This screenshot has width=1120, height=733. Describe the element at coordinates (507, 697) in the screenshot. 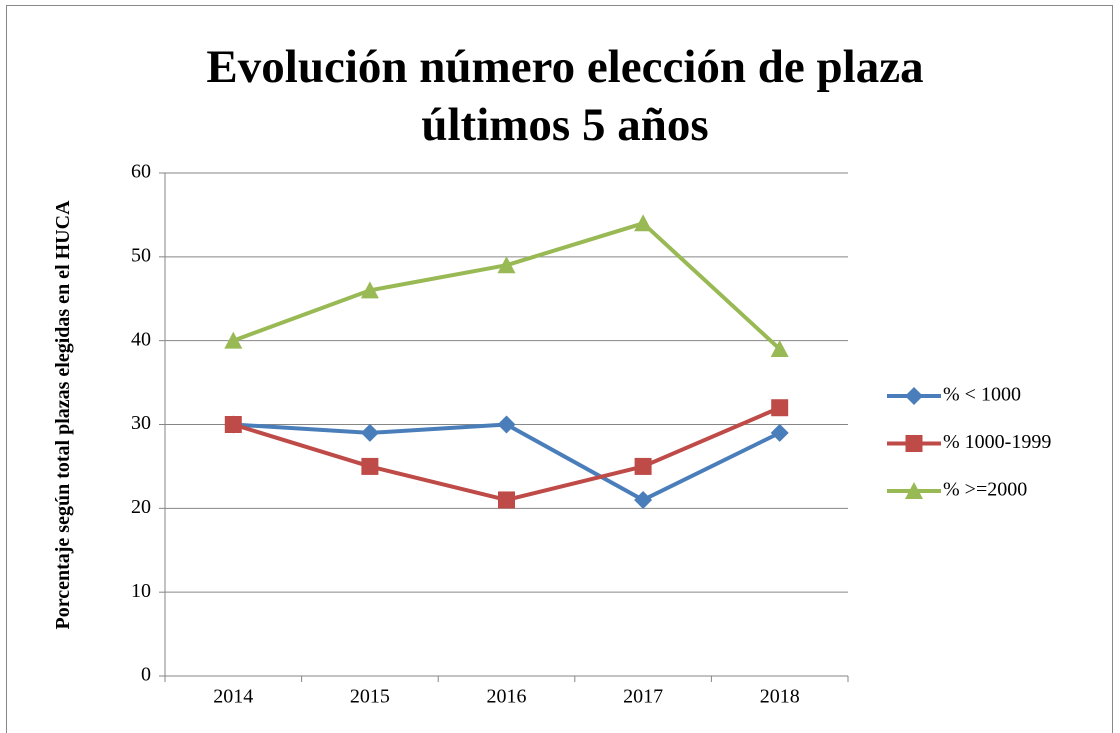

I see `x-tick-label: 2016` at that location.